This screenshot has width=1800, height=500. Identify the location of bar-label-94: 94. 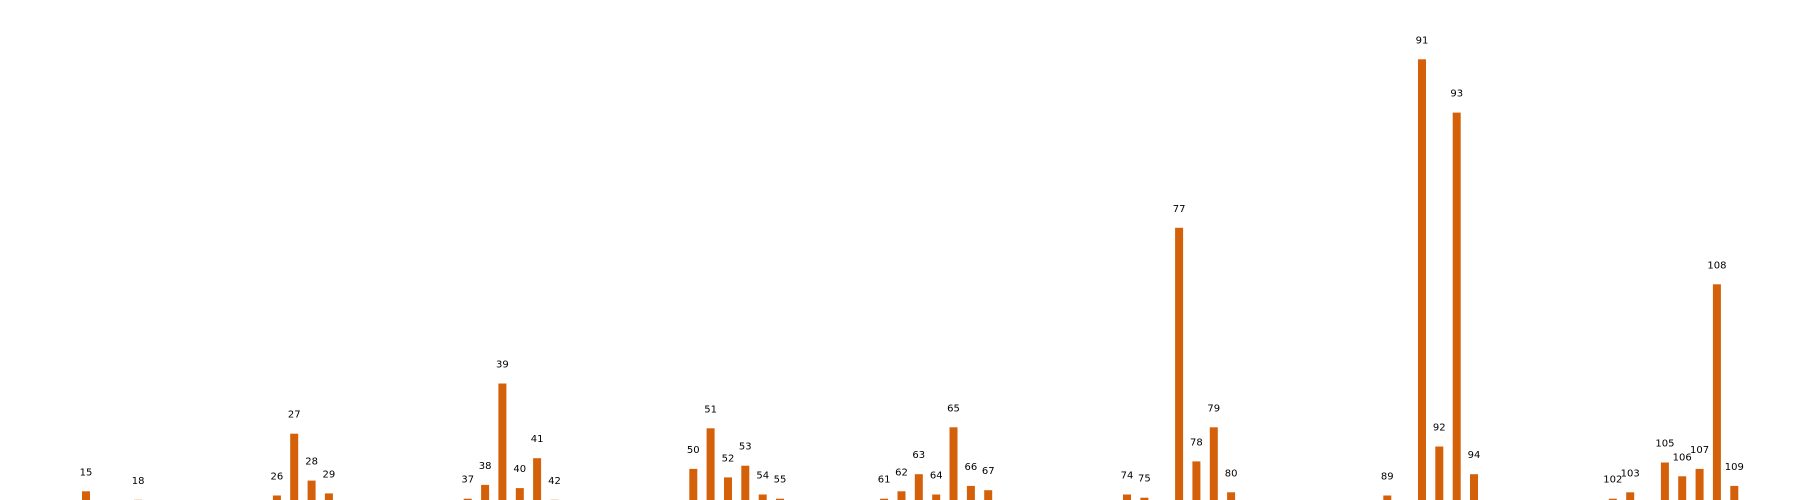
(1474, 455).